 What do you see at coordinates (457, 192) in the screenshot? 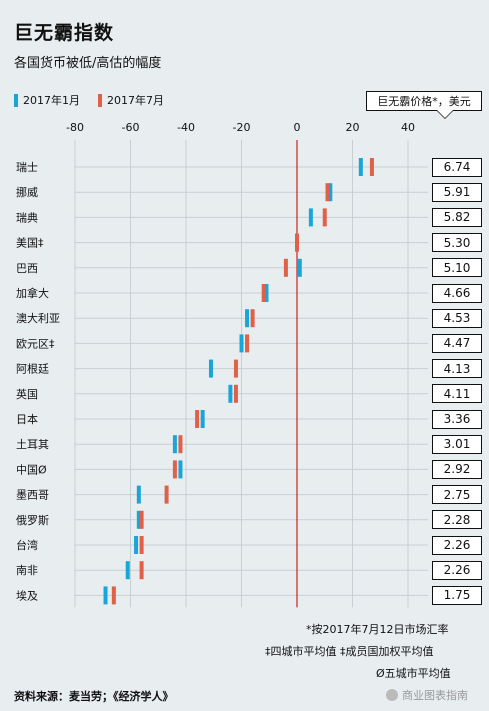
I see `price-box-1: 5.91` at bounding box center [457, 192].